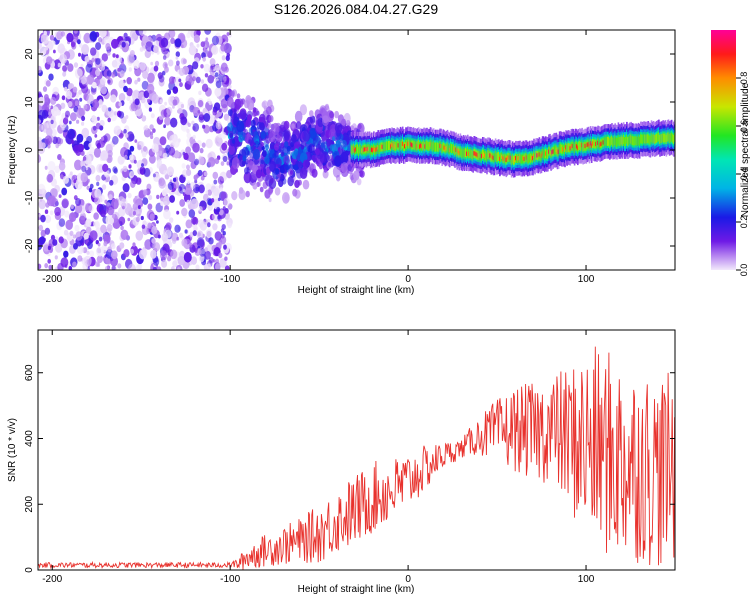  Describe the element at coordinates (29, 570) in the screenshot. I see `snr-ytick-label: 0` at that location.